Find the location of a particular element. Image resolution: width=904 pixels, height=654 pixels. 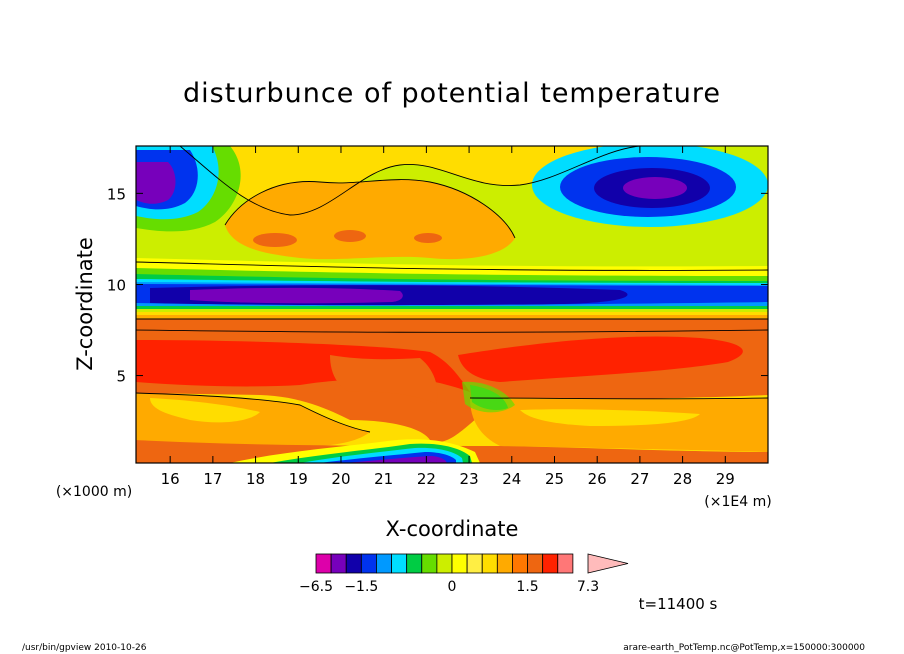

colorbar-labels: −6.5 −1.5 0 1.5 7.3 is located at coordinates (449, 587).